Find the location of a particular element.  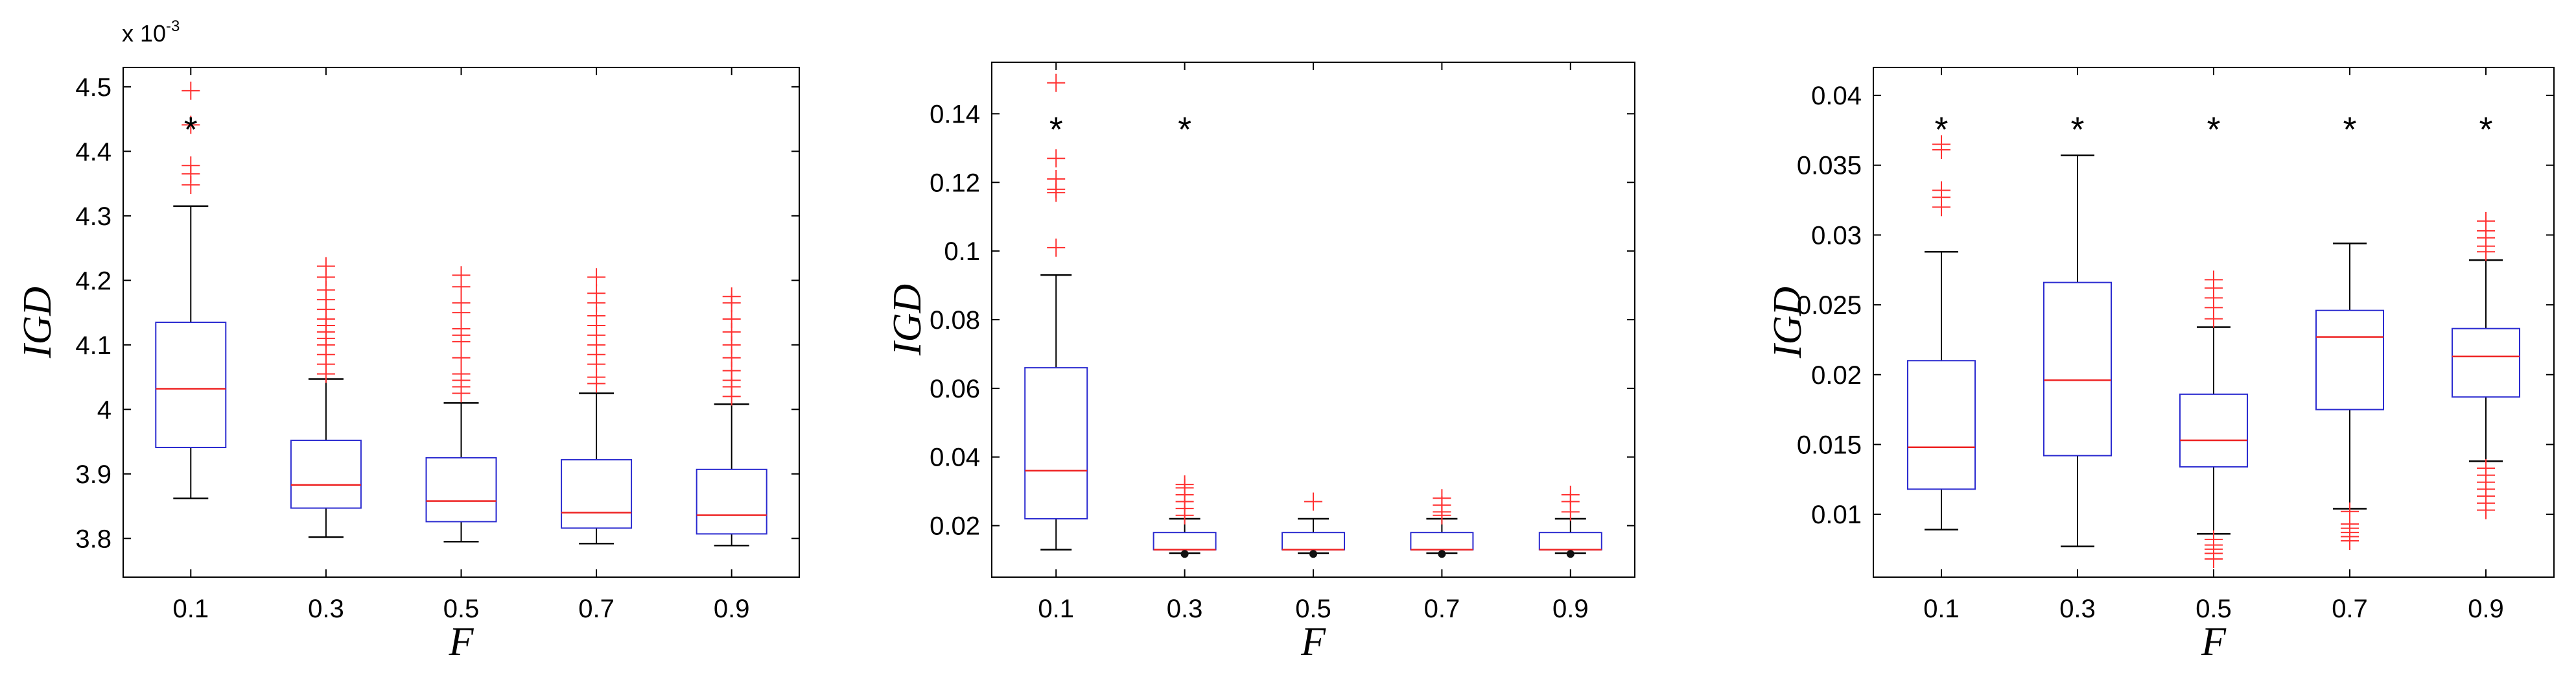

y-tick-label: 0.035 is located at coordinates (1829, 166).